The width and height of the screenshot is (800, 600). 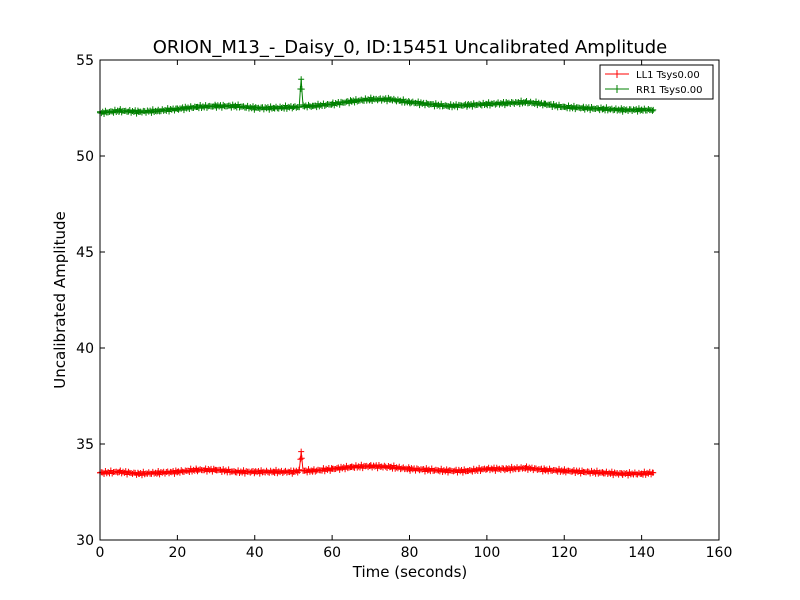 What do you see at coordinates (85, 541) in the screenshot?
I see `y-tick-label: 30` at bounding box center [85, 541].